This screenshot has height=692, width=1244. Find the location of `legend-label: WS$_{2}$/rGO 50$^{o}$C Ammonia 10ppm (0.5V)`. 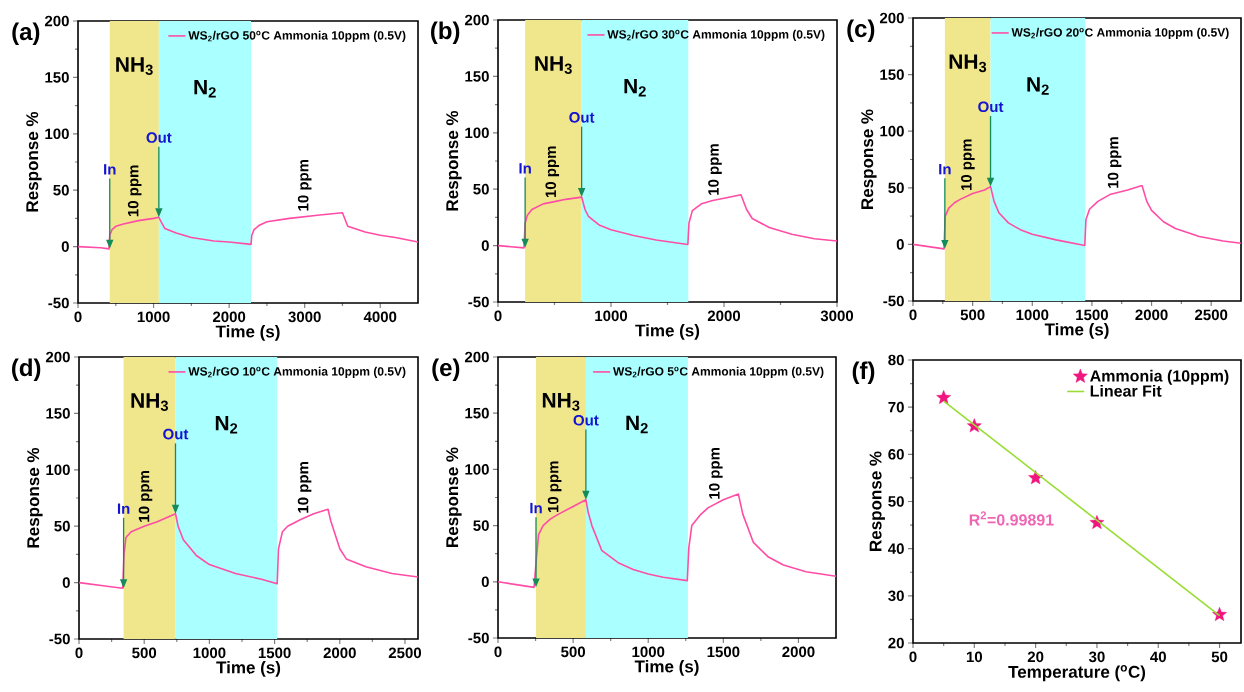

legend-label: WS$_{2}$/rGO 50$^{o}$C Ammonia 10ppm (0.5V) is located at coordinates (297, 36).